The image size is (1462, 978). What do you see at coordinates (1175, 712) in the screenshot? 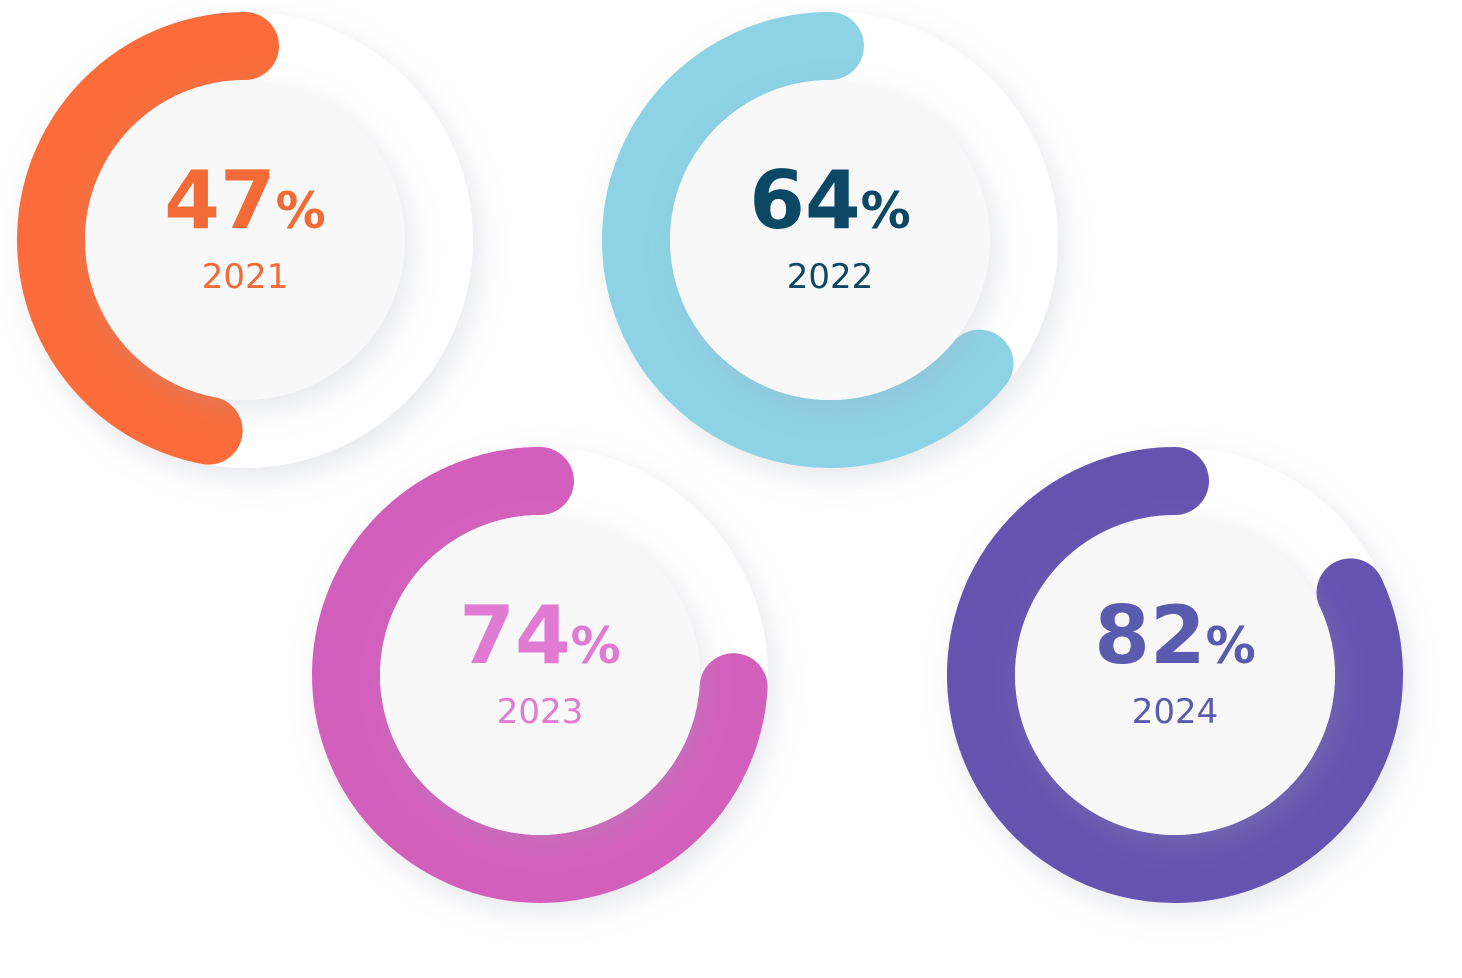
I see `category-label: 2024` at bounding box center [1175, 712].